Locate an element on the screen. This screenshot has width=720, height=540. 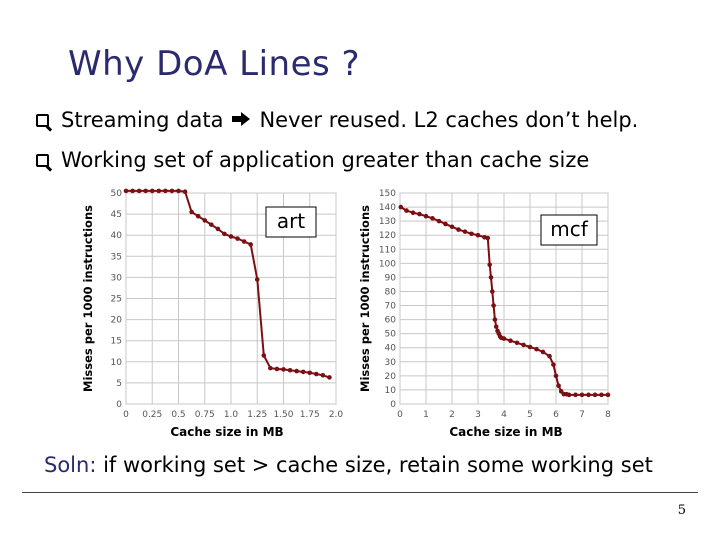
y-tick-label: 15 is located at coordinates (116, 342).